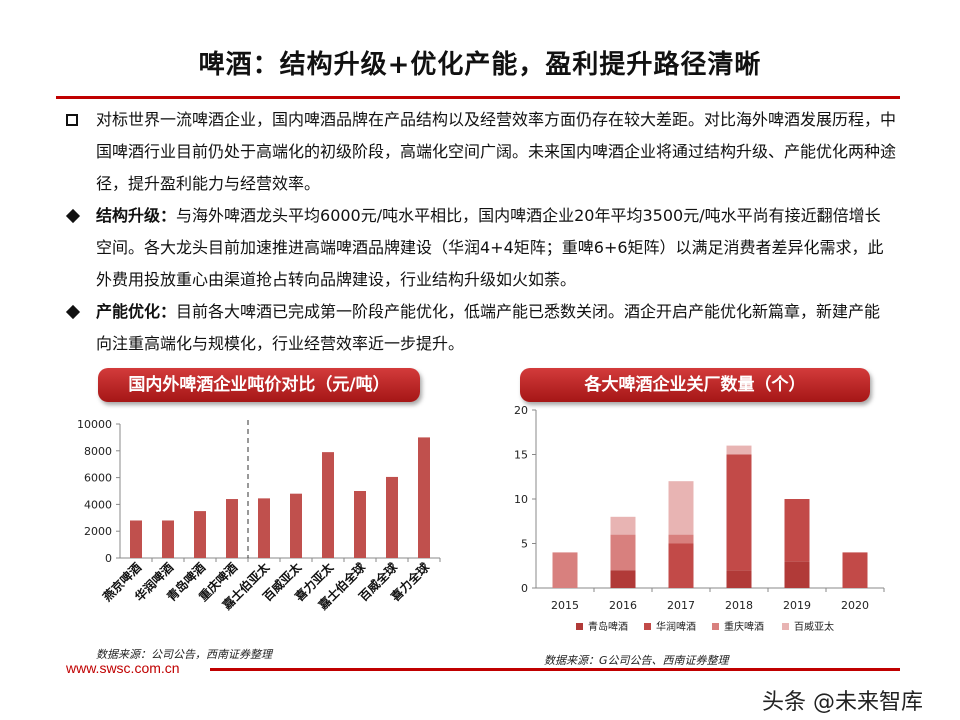 This screenshot has height=720, width=960. I want to click on bullet-lead: 产能优化：, so click(136, 311).